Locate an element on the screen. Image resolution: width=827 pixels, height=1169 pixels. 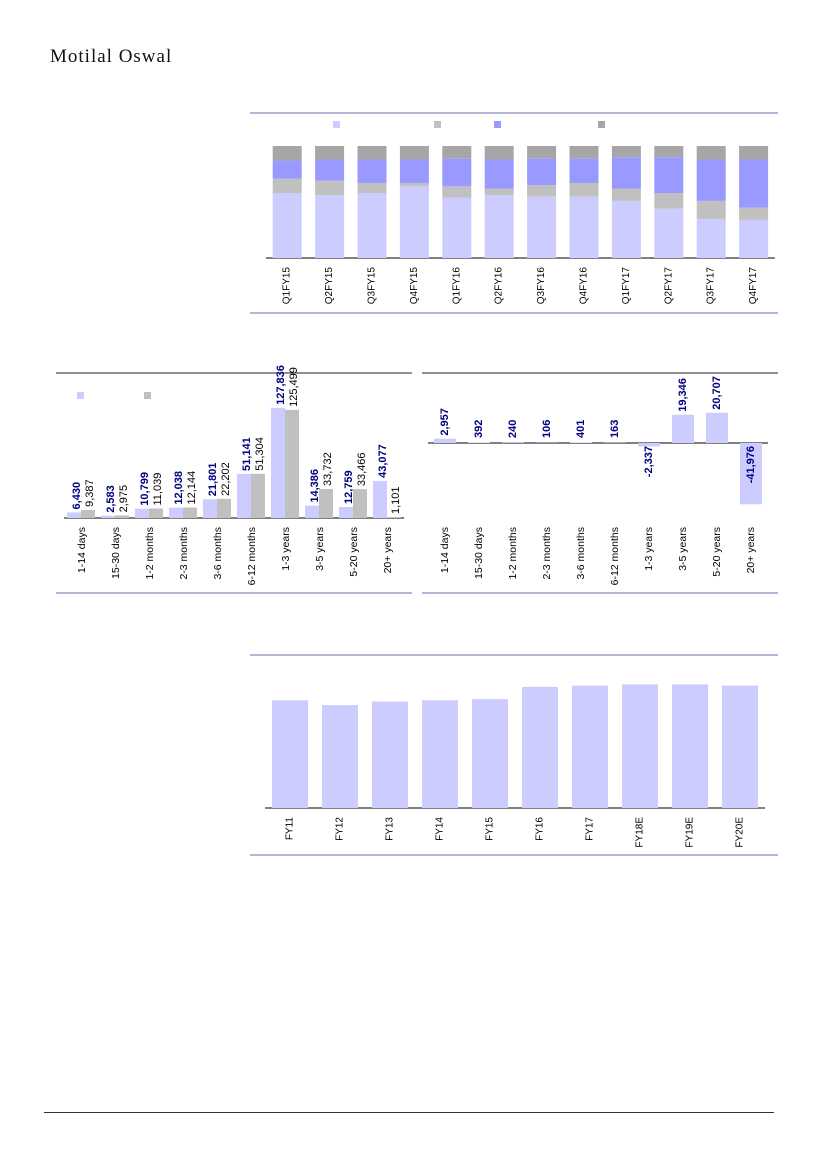
data-label: 21,801 is located at coordinates (213, 480).